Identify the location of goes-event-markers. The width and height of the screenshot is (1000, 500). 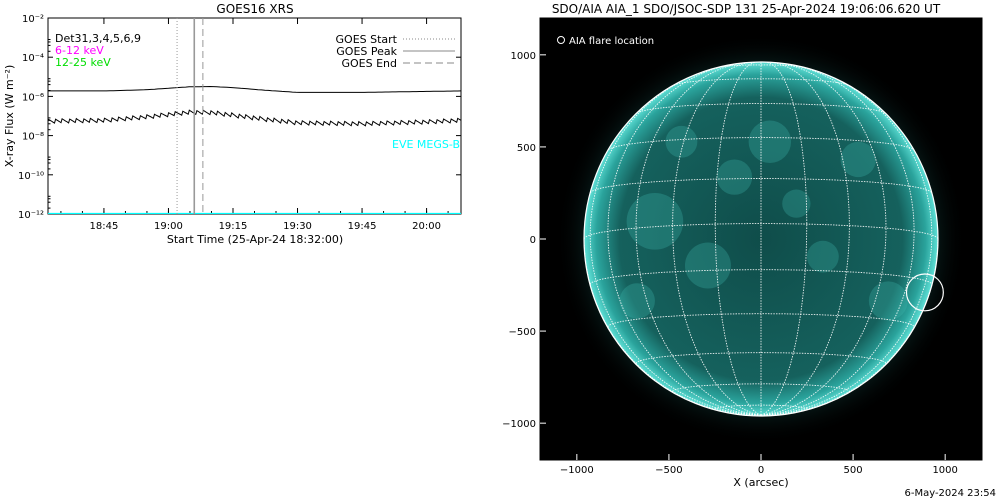
(190, 116).